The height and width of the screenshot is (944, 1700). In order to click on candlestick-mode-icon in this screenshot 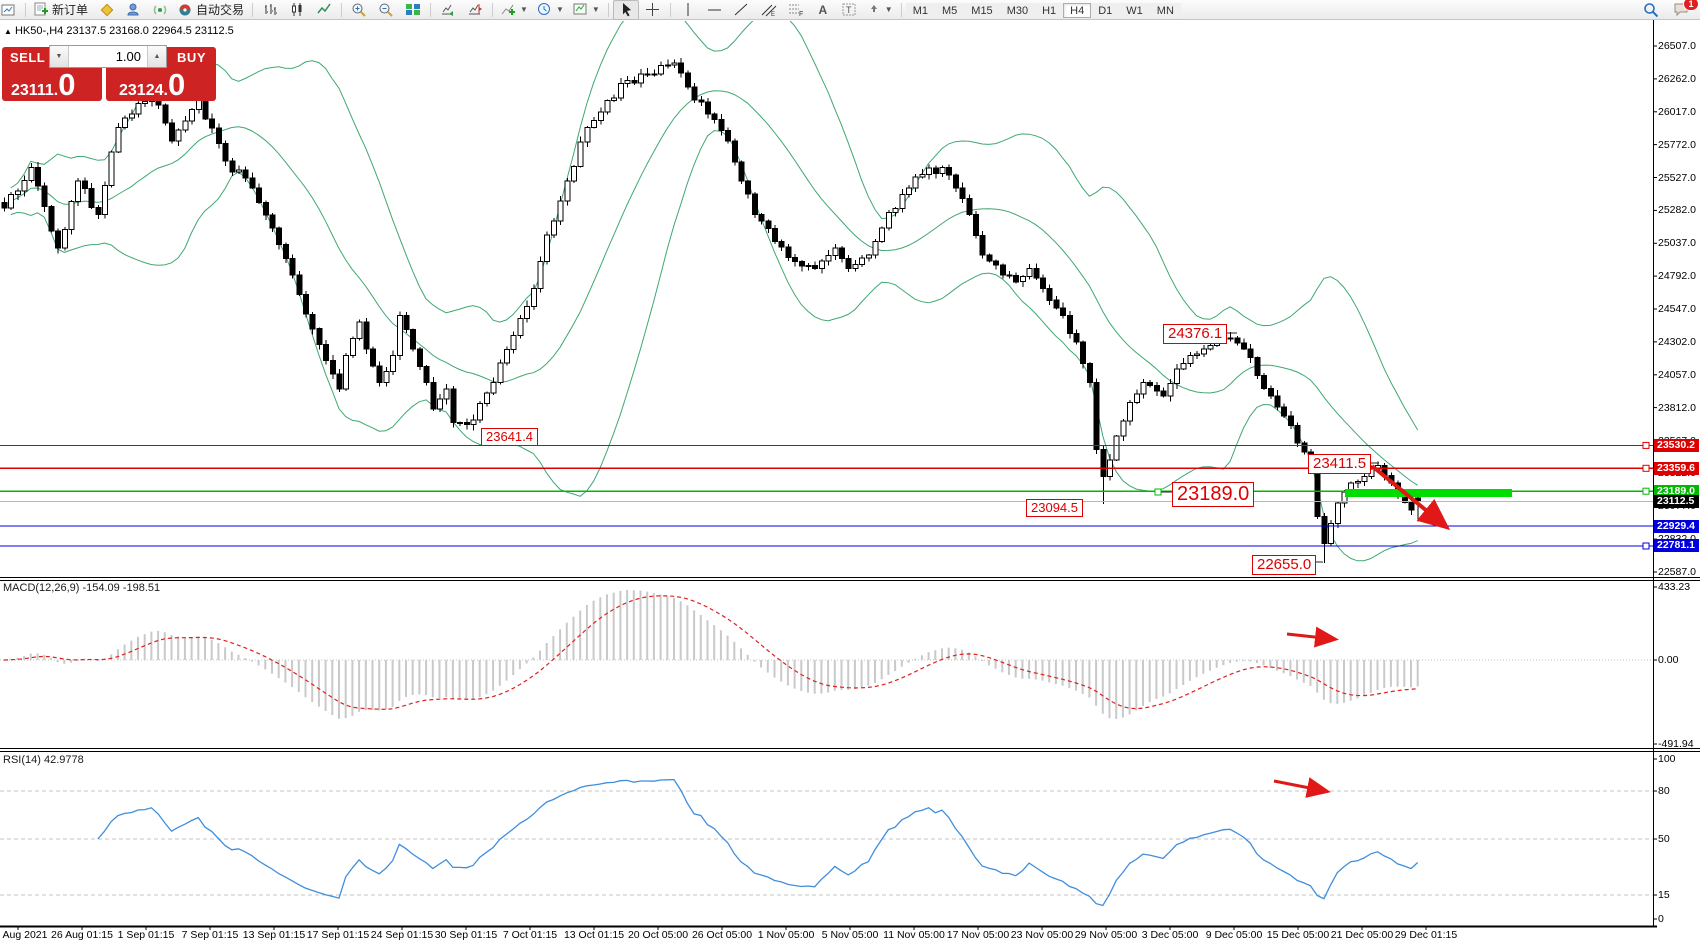, I will do `click(297, 10)`.